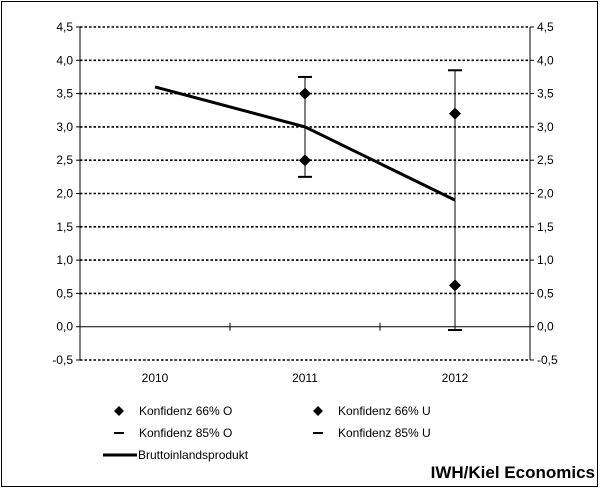 This screenshot has height=489, width=600. I want to click on y-tick-label-right: 4,5, so click(545, 27).